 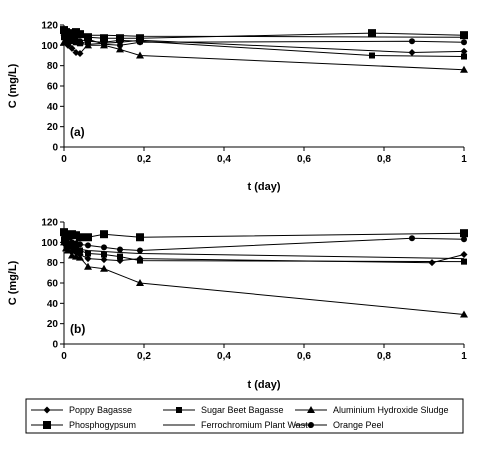 What do you see at coordinates (358, 425) in the screenshot?
I see `legend-label: Orange Peel` at bounding box center [358, 425].